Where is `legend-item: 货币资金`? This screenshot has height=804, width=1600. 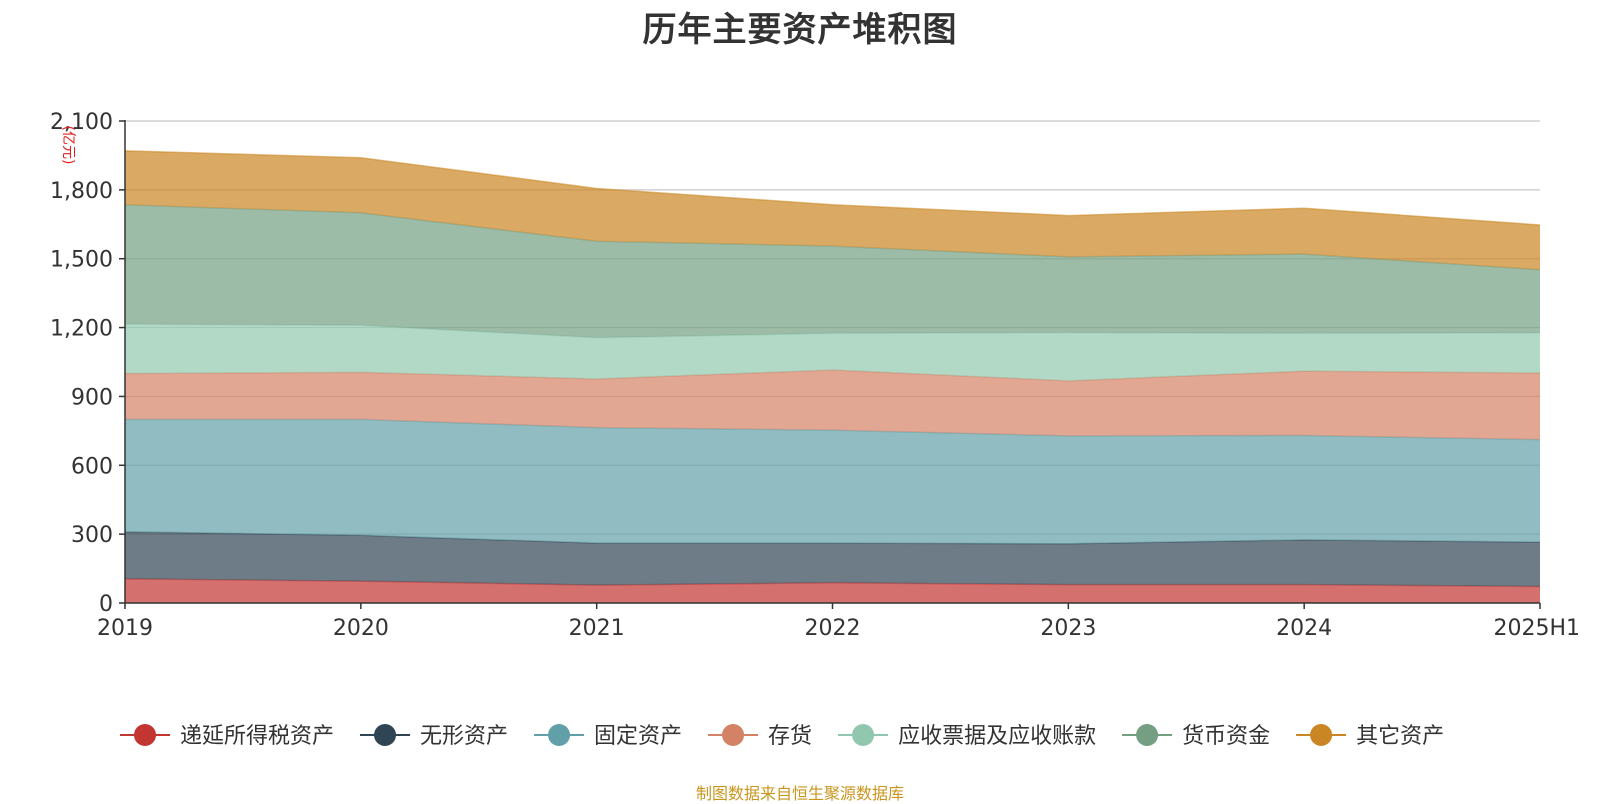
legend-item: 货币资金 is located at coordinates (1196, 736).